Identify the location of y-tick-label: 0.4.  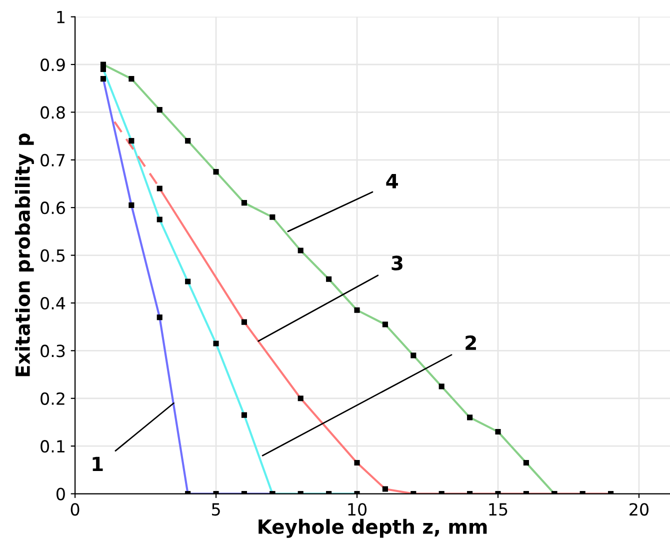
(53, 303).